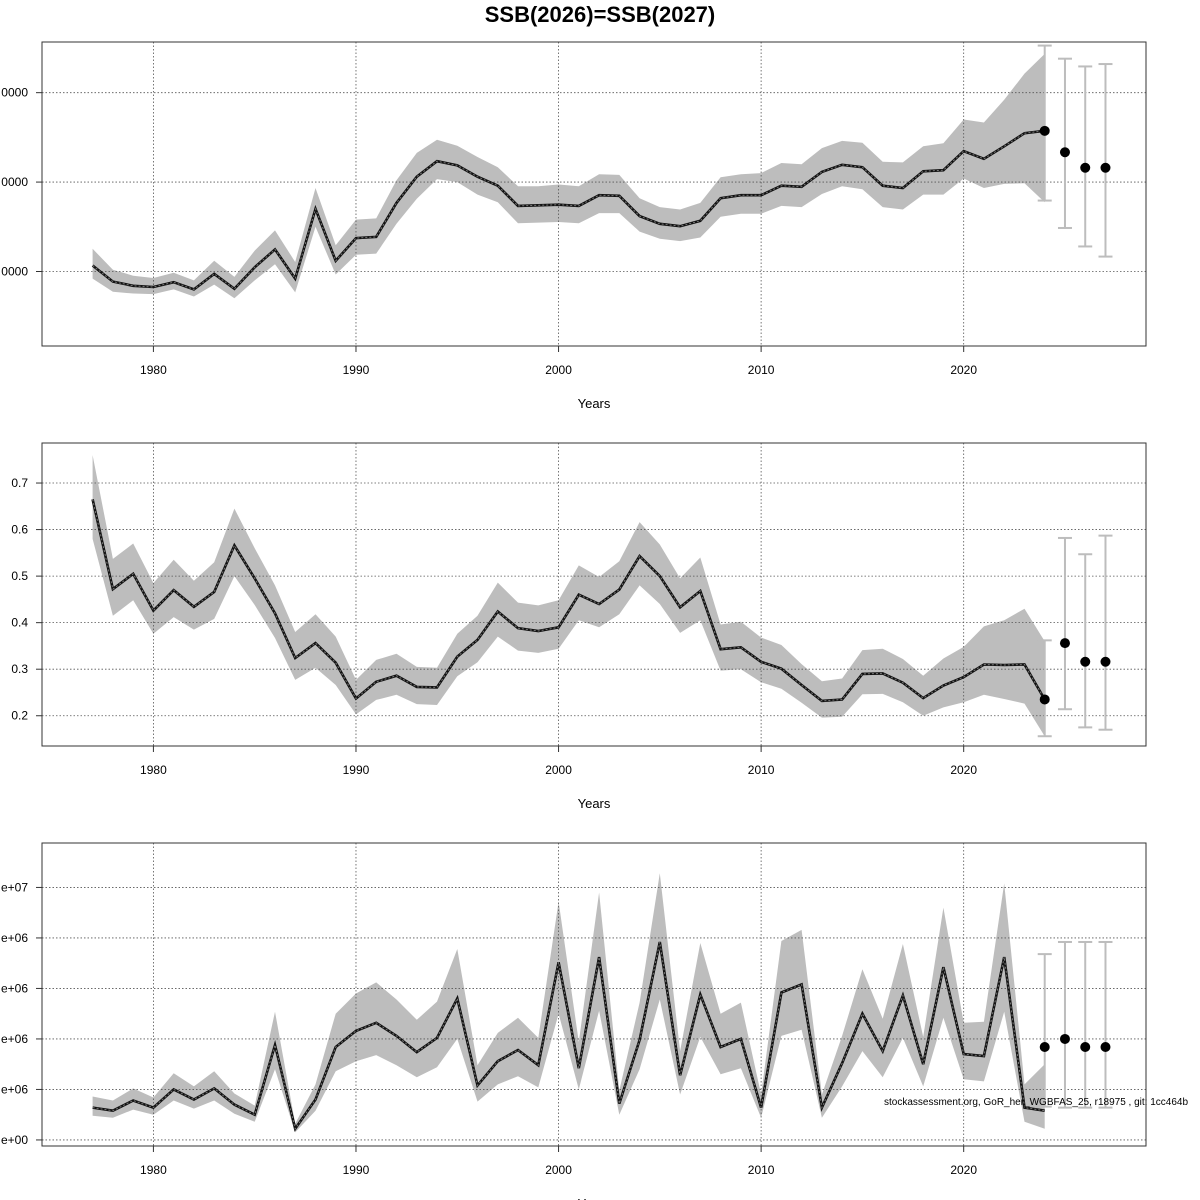 Image resolution: width=1200 pixels, height=1200 pixels. I want to click on page-title: SSB(2026)=SSB(2027), so click(600, 14).